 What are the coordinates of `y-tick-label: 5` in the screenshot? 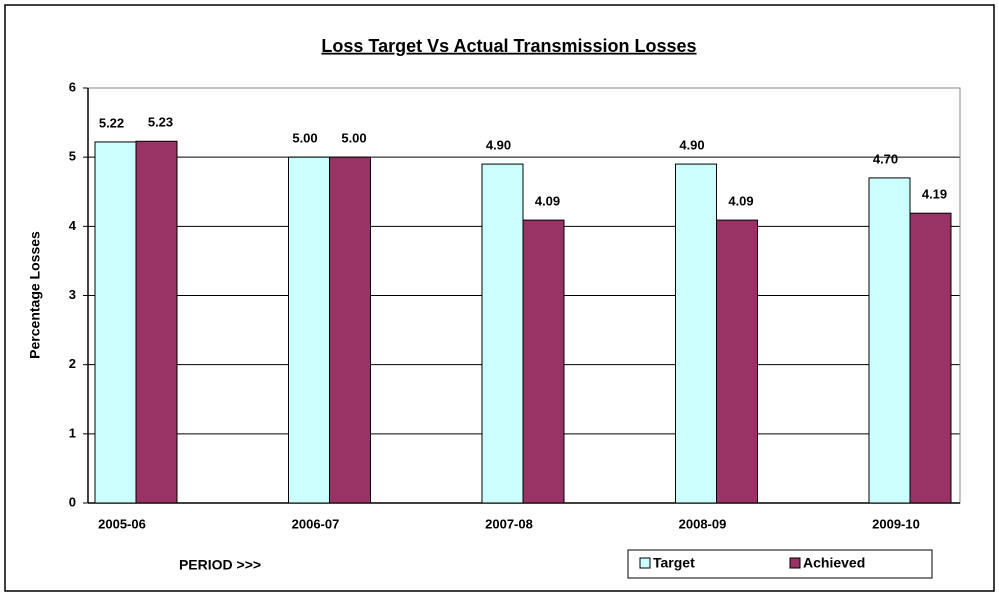 It's located at (72, 156).